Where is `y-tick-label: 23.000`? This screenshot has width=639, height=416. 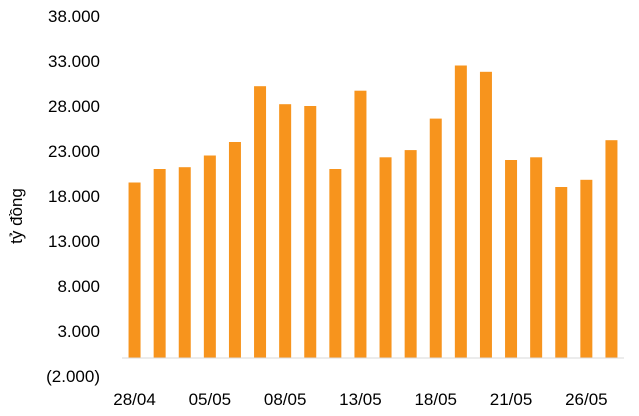
y-tick-label: 23.000 is located at coordinates (74, 151).